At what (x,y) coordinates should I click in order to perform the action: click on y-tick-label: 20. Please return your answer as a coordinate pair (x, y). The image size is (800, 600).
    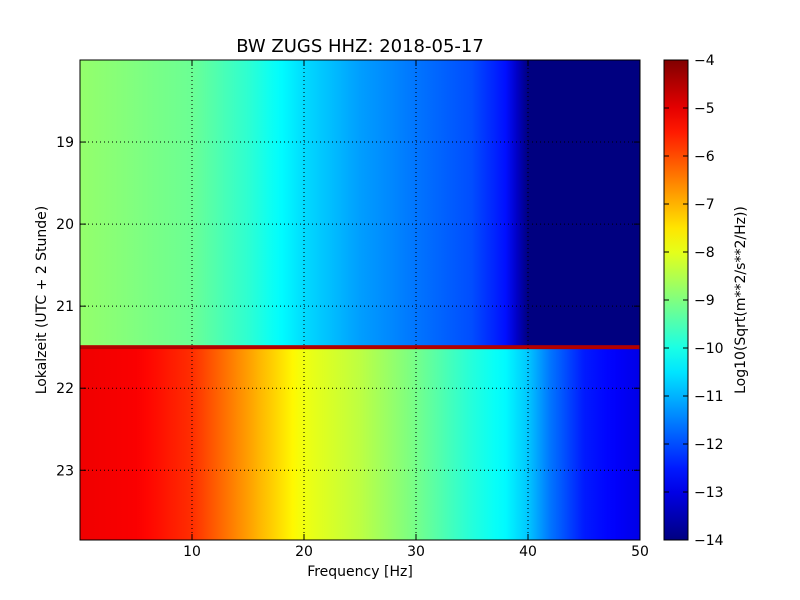
    Looking at the image, I should click on (65, 225).